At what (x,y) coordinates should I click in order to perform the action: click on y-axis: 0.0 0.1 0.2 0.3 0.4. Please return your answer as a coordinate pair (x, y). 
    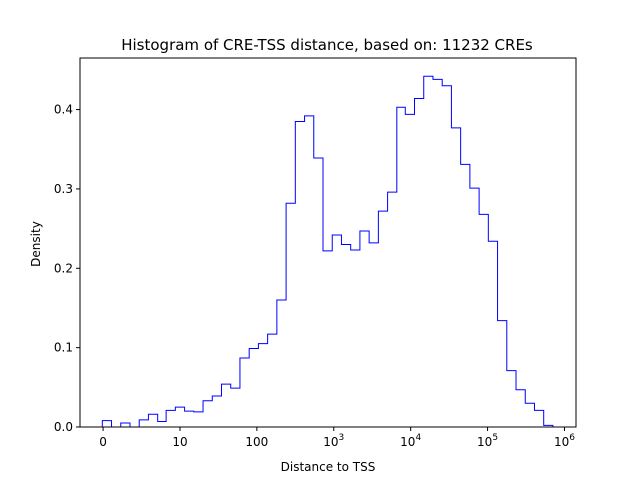
    Looking at the image, I should click on (67, 268).